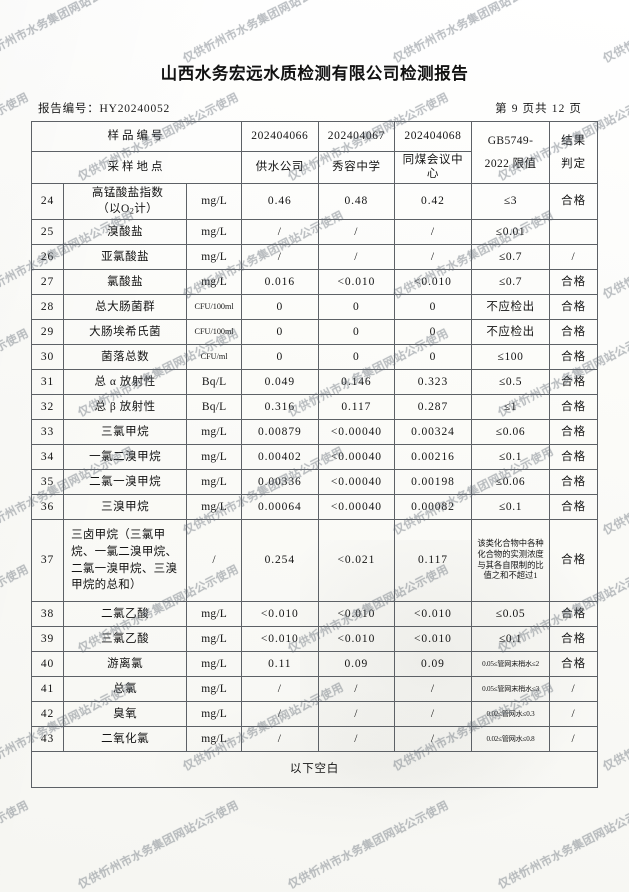 Image resolution: width=629 pixels, height=892 pixels. Describe the element at coordinates (510, 561) in the screenshot. I see `row-limit-value: 该类化合物中各种化合物的实测浓度与其各自限制的比值之和不超过1` at that location.